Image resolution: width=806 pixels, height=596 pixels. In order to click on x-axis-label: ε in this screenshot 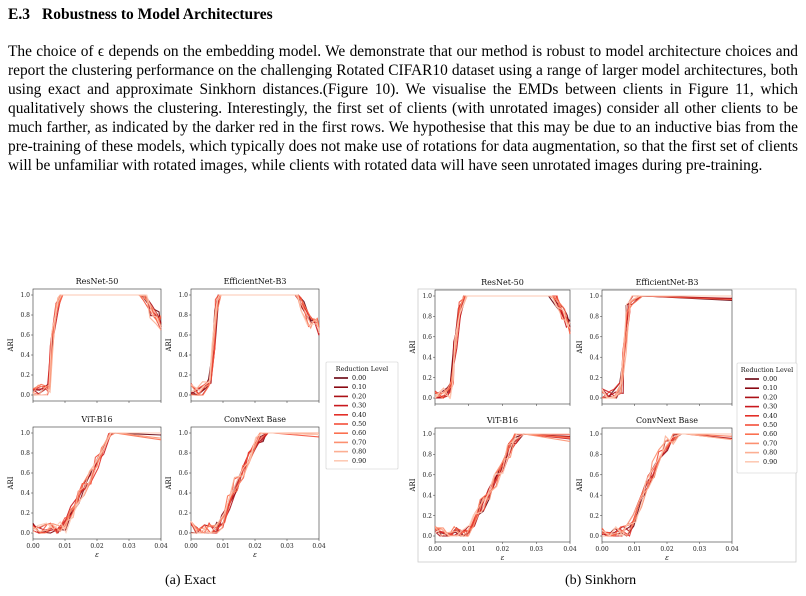, I will do `click(667, 558)`.